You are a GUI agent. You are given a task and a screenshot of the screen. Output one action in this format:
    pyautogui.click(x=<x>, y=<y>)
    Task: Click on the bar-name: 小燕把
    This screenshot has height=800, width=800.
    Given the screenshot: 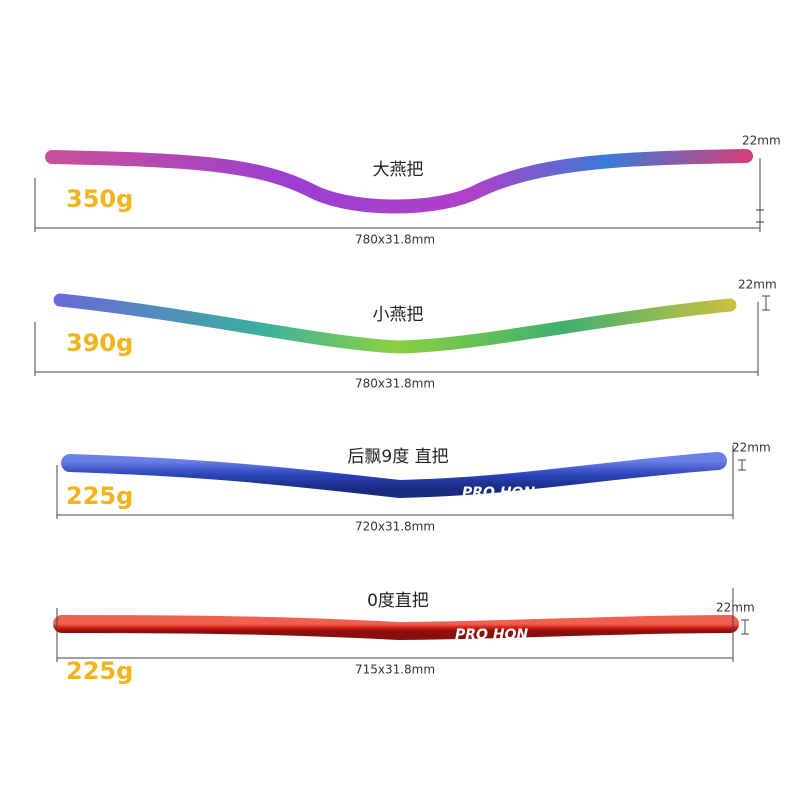 What is the action you would take?
    pyautogui.click(x=398, y=315)
    